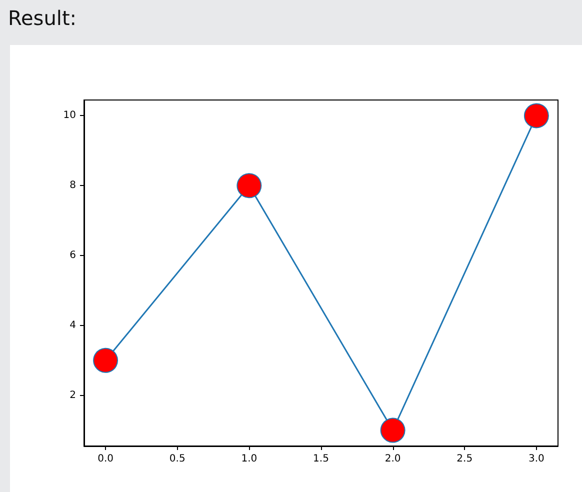 The width and height of the screenshot is (582, 492). What do you see at coordinates (73, 325) in the screenshot?
I see `y-tick-label: 4` at bounding box center [73, 325].